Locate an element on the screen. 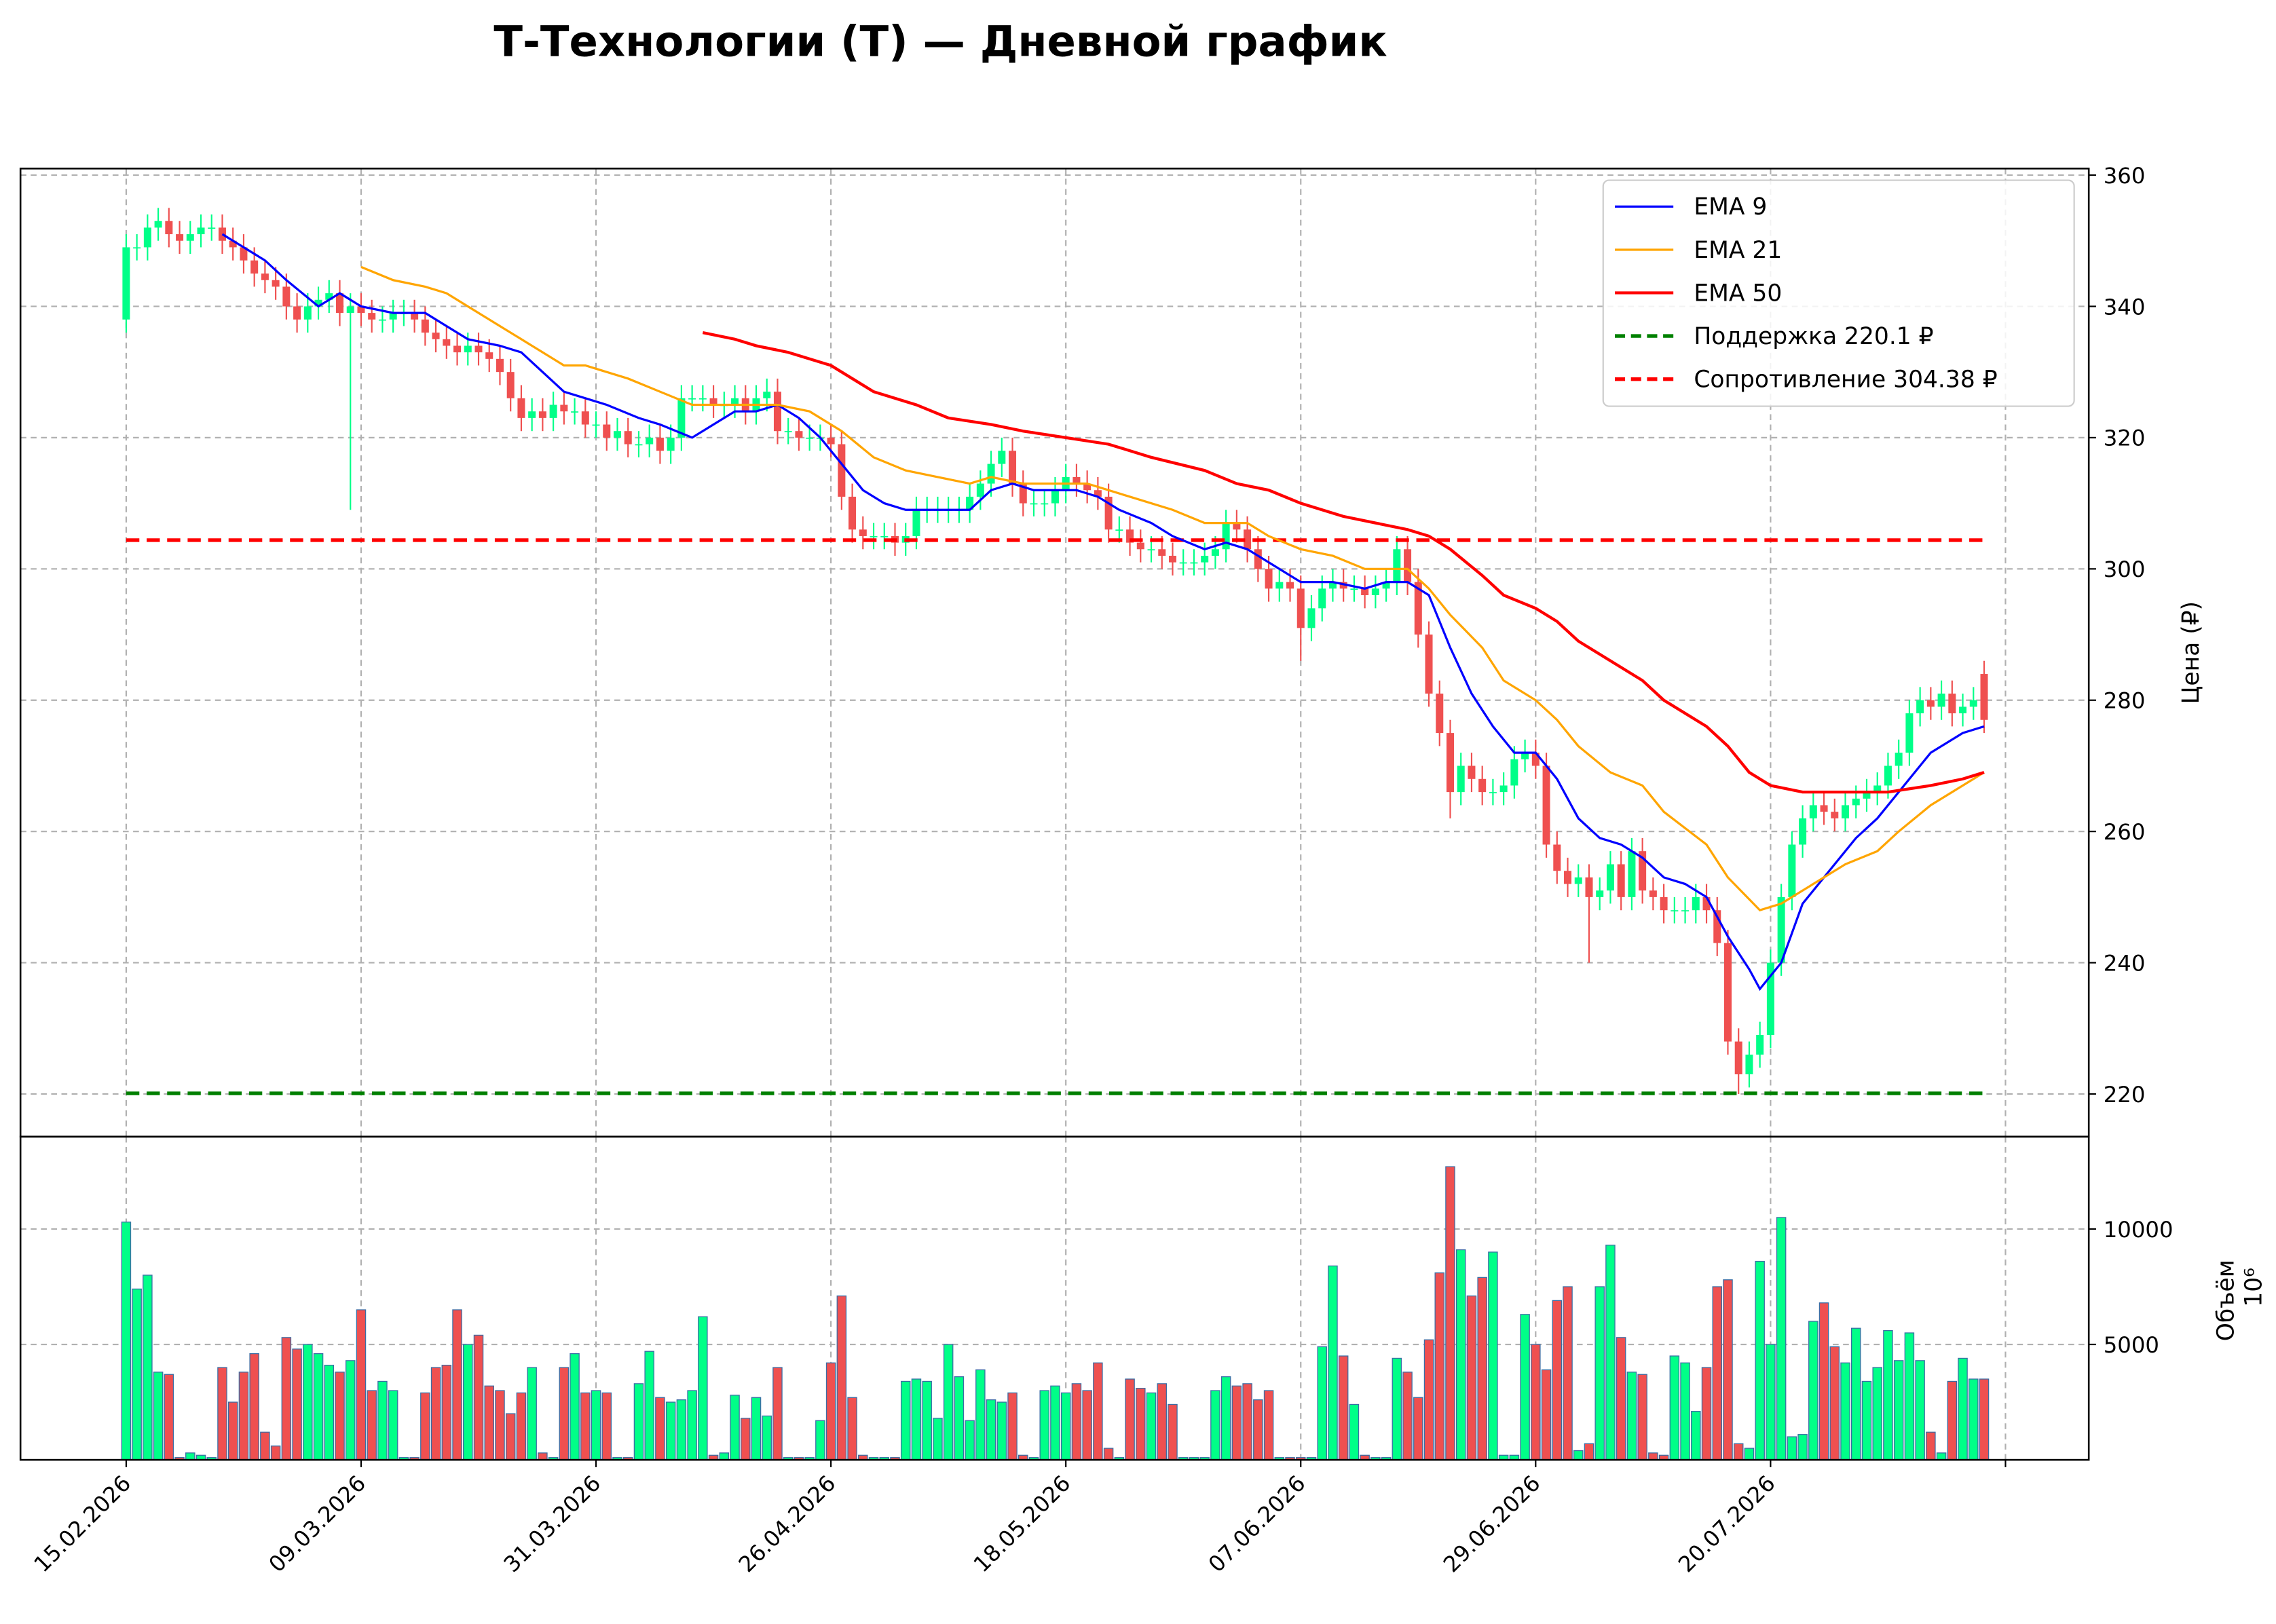  legend-label: Поддержка 220.1 ₽ is located at coordinates (1813, 336).